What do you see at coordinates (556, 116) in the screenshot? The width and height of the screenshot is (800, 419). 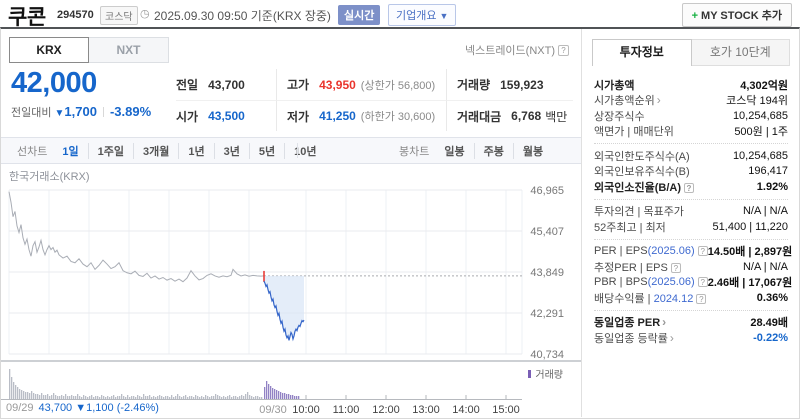 I see `amount-unit: 백만` at bounding box center [556, 116].